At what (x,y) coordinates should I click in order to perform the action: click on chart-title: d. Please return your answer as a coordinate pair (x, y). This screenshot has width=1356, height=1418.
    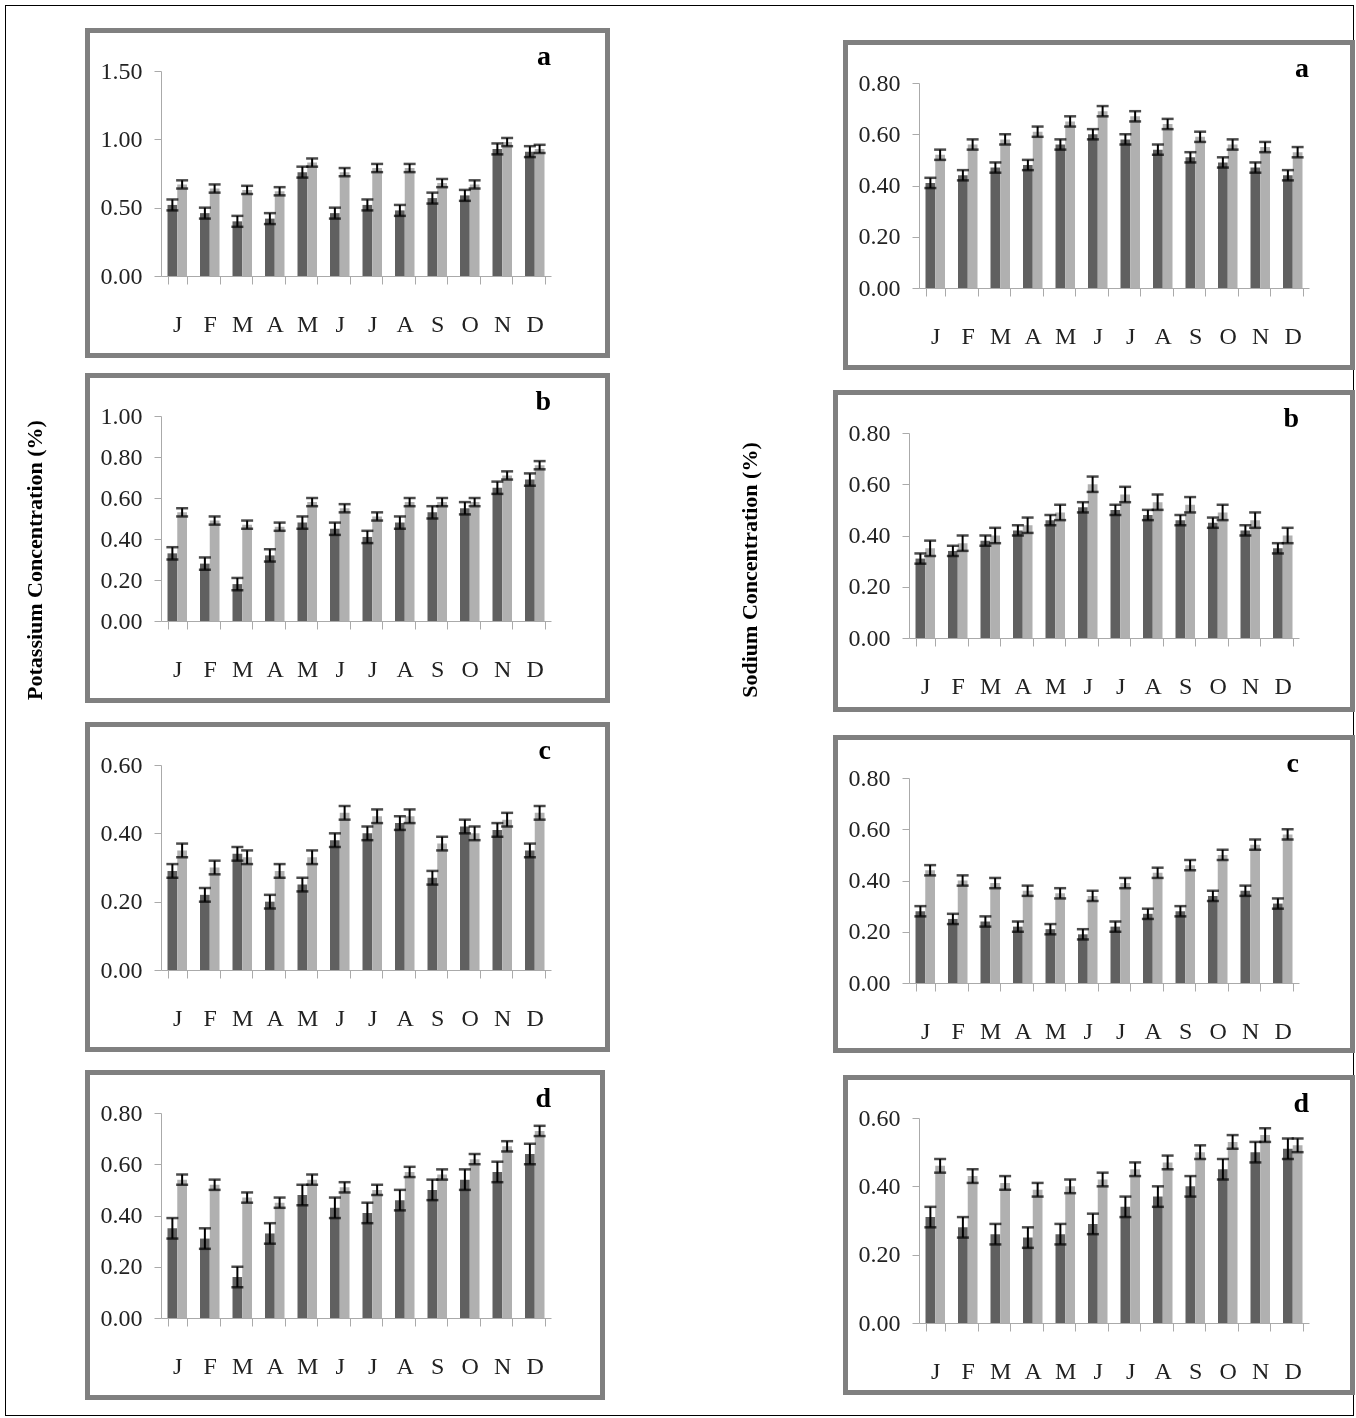
    Looking at the image, I should click on (543, 1097).